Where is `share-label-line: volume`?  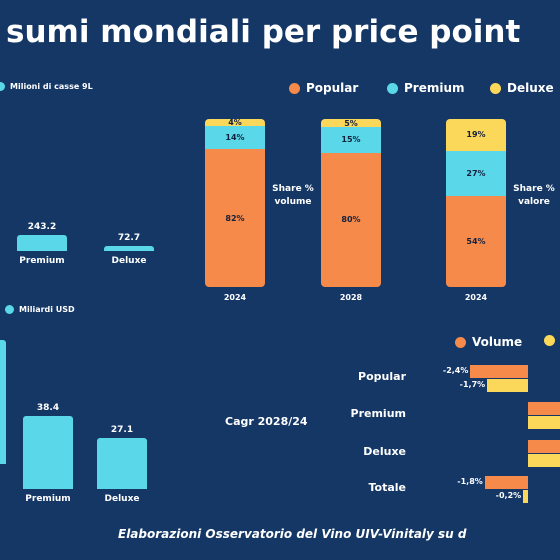 share-label-line: volume is located at coordinates (293, 202).